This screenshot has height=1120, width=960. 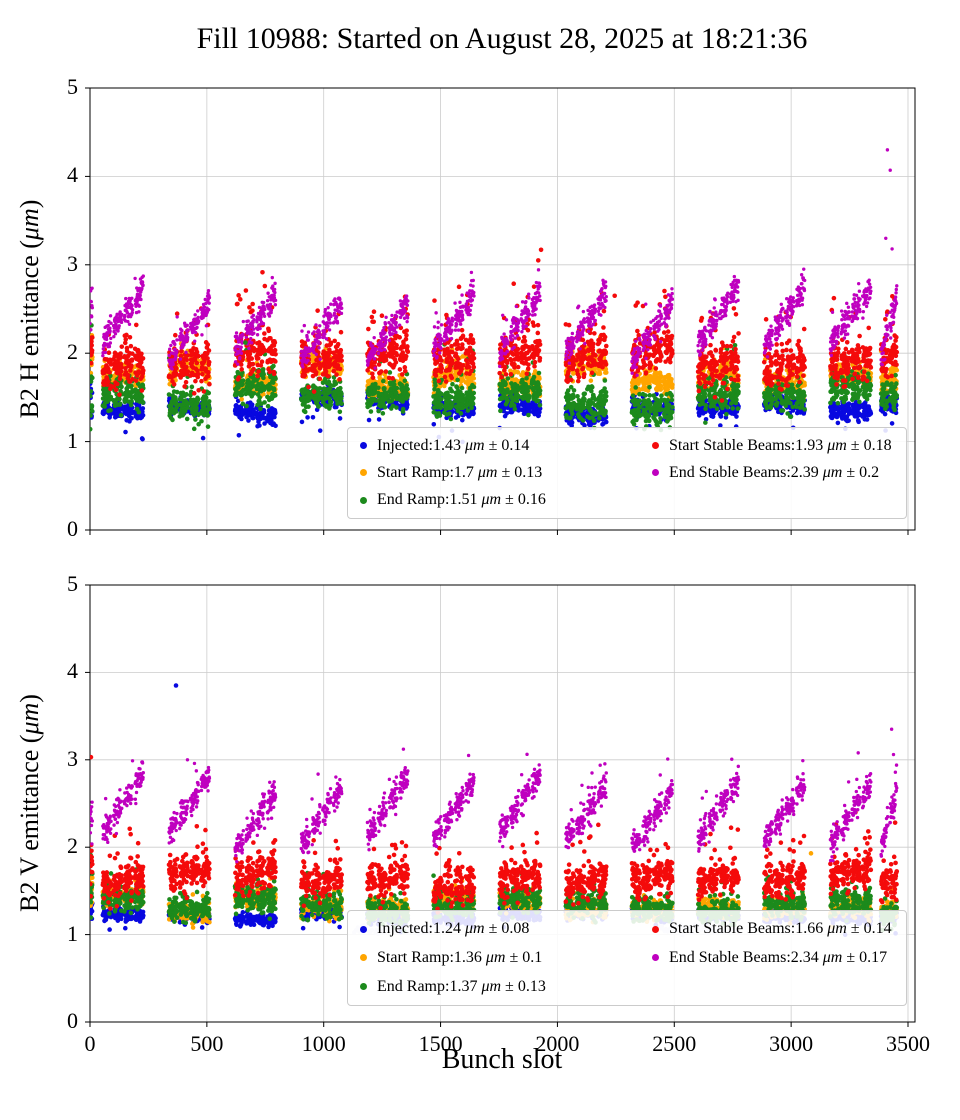 I want to click on legend-label: End Stable Beams:2.39 μm ± 0.2, so click(x=774, y=472).